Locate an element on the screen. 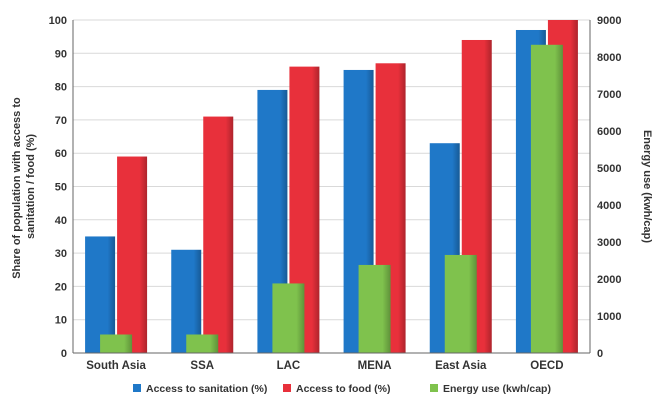 This screenshot has height=403, width=656. y-tick-label: 50 is located at coordinates (61, 188).